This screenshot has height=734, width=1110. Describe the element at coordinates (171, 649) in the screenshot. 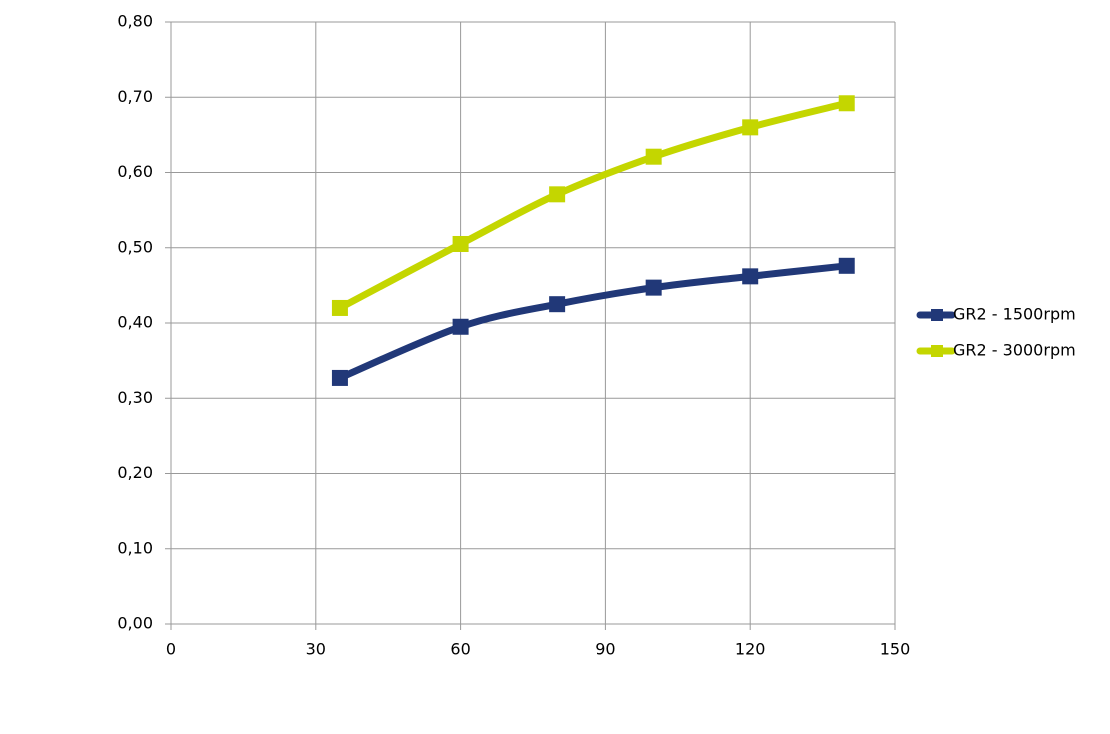

I see `x-tick-label: 0` at that location.